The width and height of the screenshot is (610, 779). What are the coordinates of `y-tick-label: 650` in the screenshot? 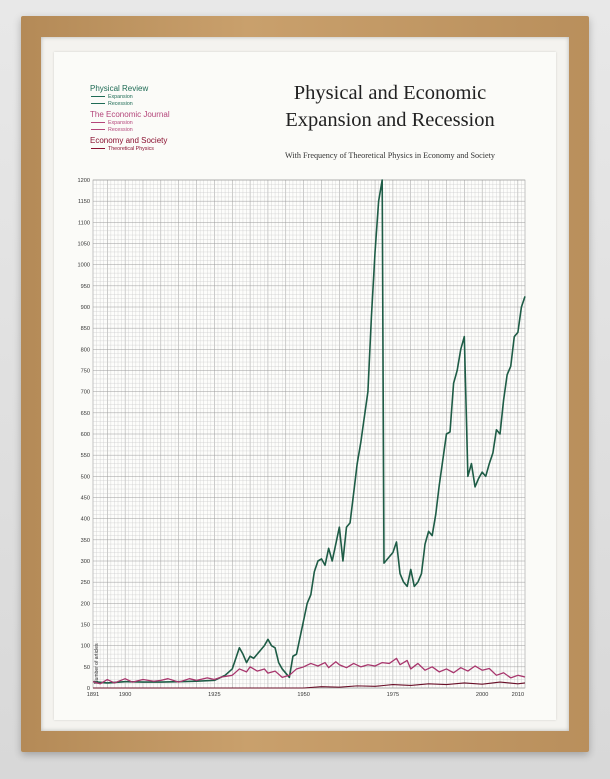 It's located at (85, 414).